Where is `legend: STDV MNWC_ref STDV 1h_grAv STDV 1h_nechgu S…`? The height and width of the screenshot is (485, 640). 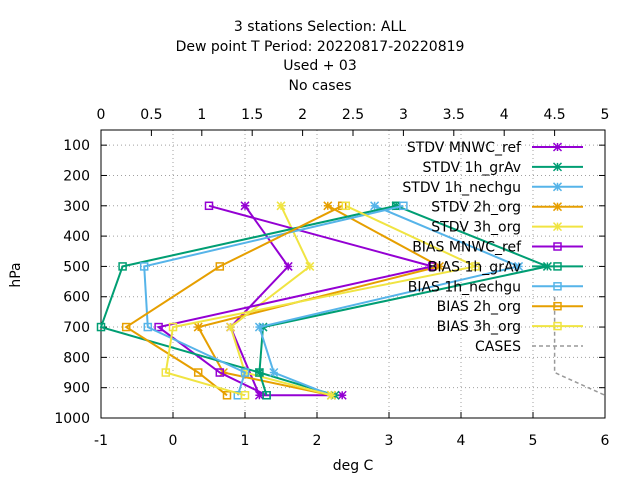 legend: STDV MNWC_ref STDV 1h_grAv STDV 1h_nechgu S… is located at coordinates (492, 247).